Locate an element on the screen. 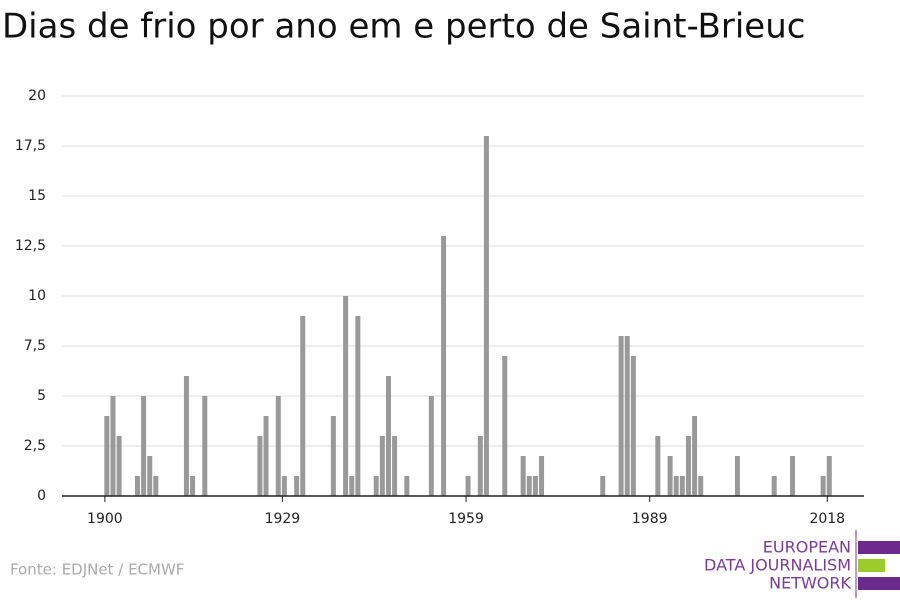 The height and width of the screenshot is (604, 900). y-tick-label: 15 is located at coordinates (37, 196).